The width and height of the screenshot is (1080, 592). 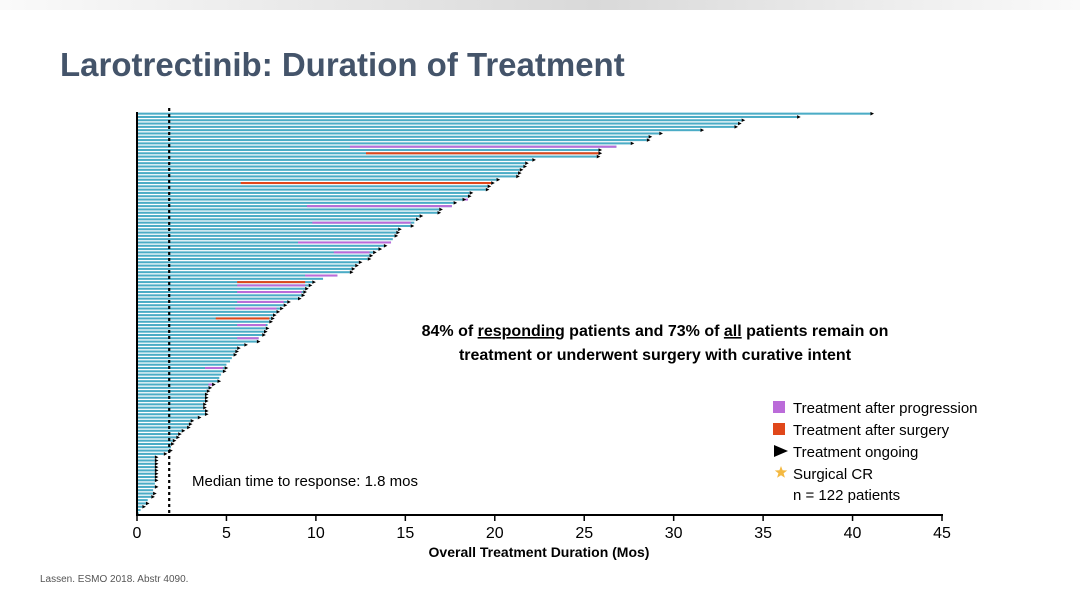 What do you see at coordinates (781, 451) in the screenshot?
I see `legend-ongoing-arrow-icon` at bounding box center [781, 451].